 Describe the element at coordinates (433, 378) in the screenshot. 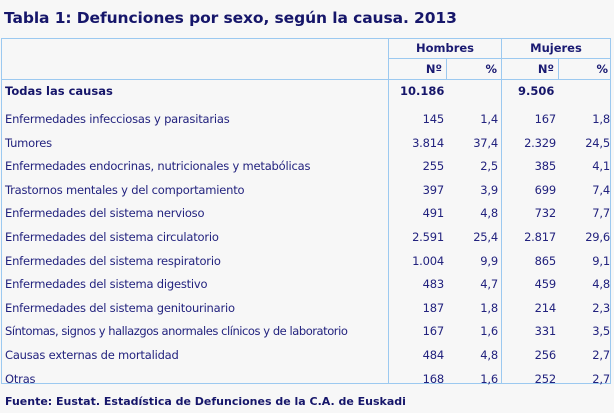

I see `hombres-n: 168` at that location.